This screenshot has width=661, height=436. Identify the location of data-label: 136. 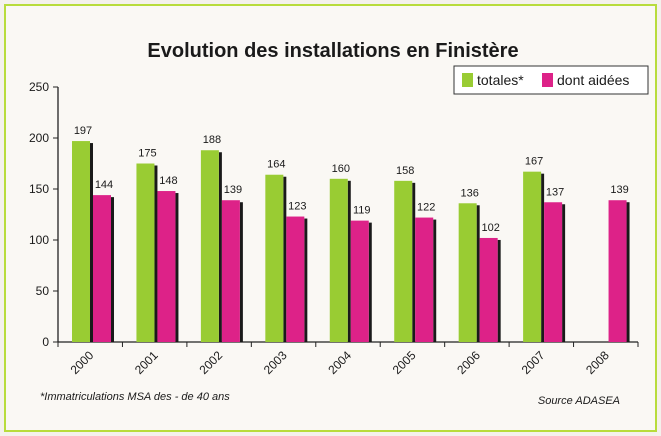
(469, 193).